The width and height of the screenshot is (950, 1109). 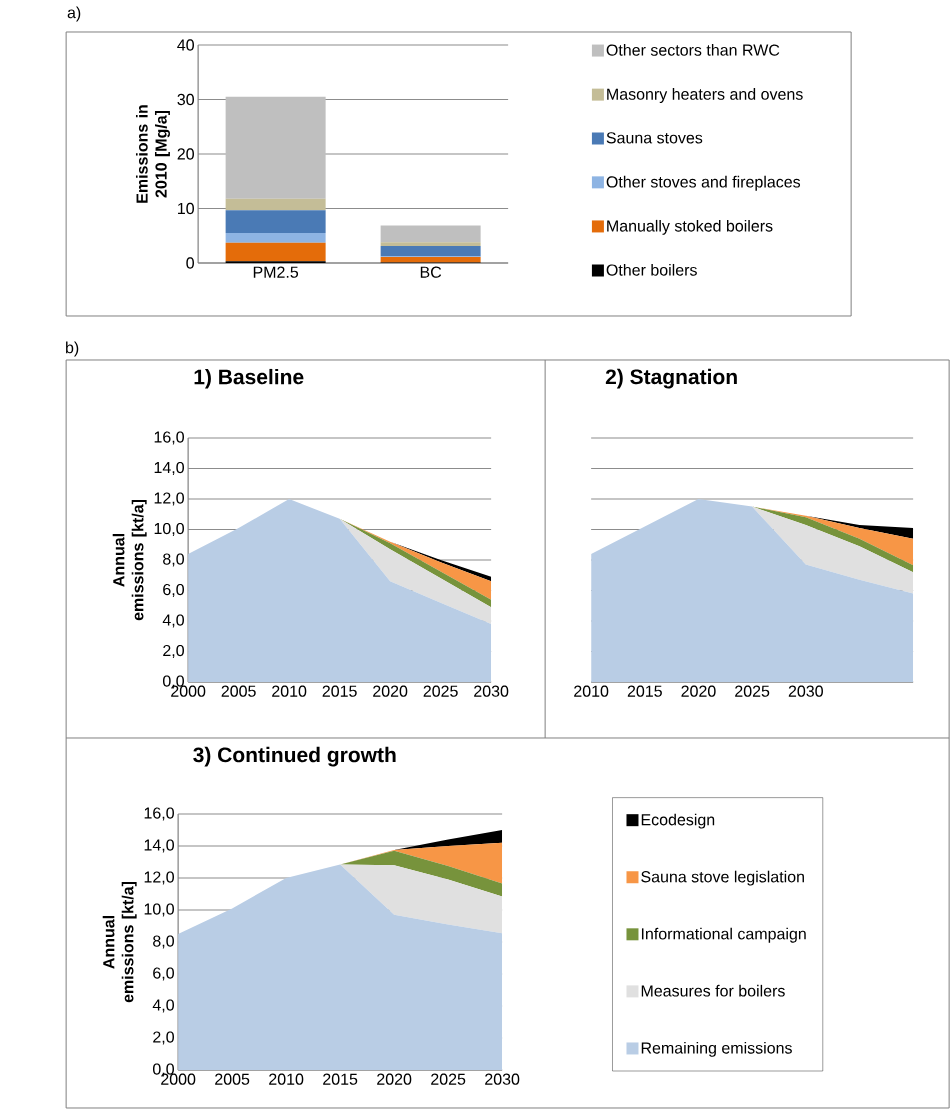 What do you see at coordinates (651, 269) in the screenshot?
I see `legend-label: Other boilers` at bounding box center [651, 269].